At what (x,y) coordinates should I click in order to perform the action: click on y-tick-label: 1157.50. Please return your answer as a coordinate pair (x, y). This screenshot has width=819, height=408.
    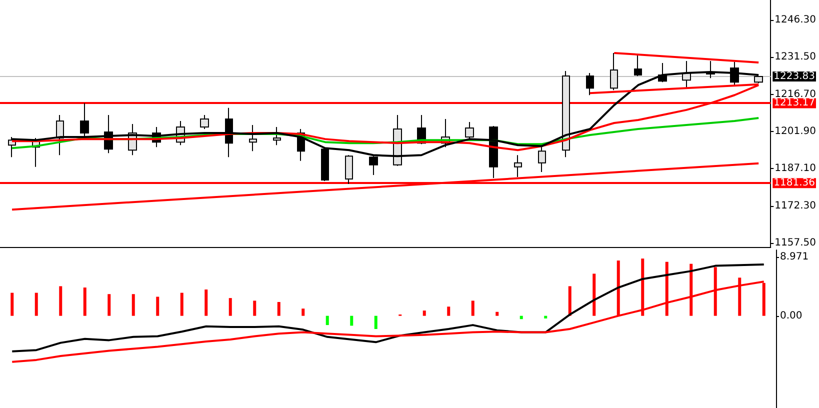
    Looking at the image, I should click on (795, 242).